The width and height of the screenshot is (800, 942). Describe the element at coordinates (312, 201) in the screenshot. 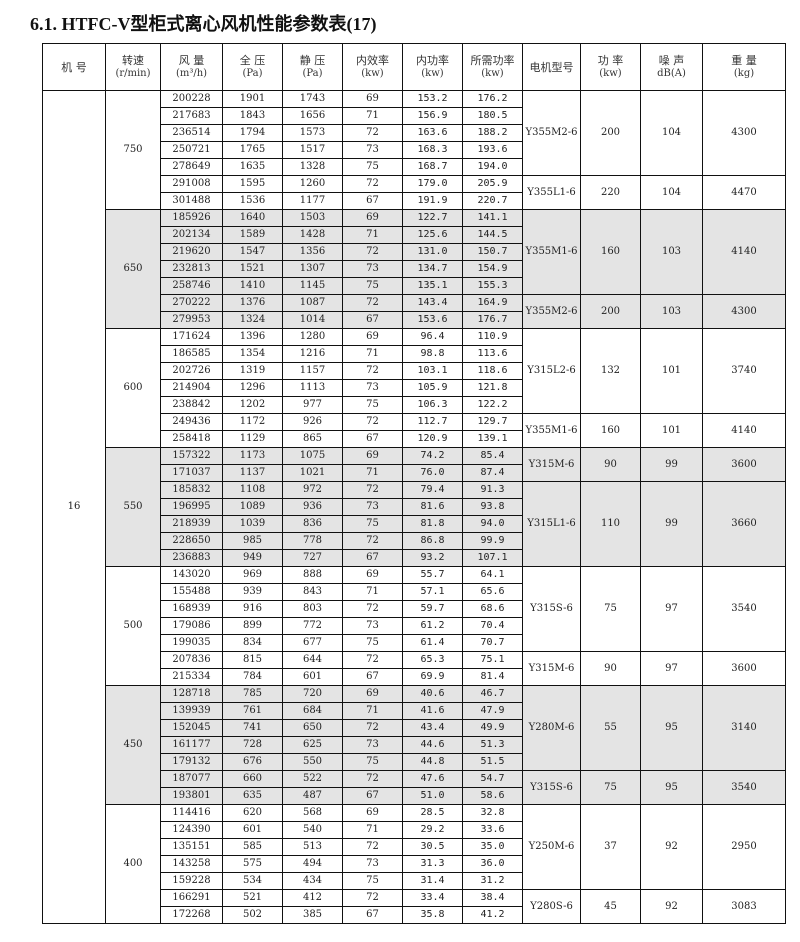

I see `static-pressure-cell: 1177` at that location.